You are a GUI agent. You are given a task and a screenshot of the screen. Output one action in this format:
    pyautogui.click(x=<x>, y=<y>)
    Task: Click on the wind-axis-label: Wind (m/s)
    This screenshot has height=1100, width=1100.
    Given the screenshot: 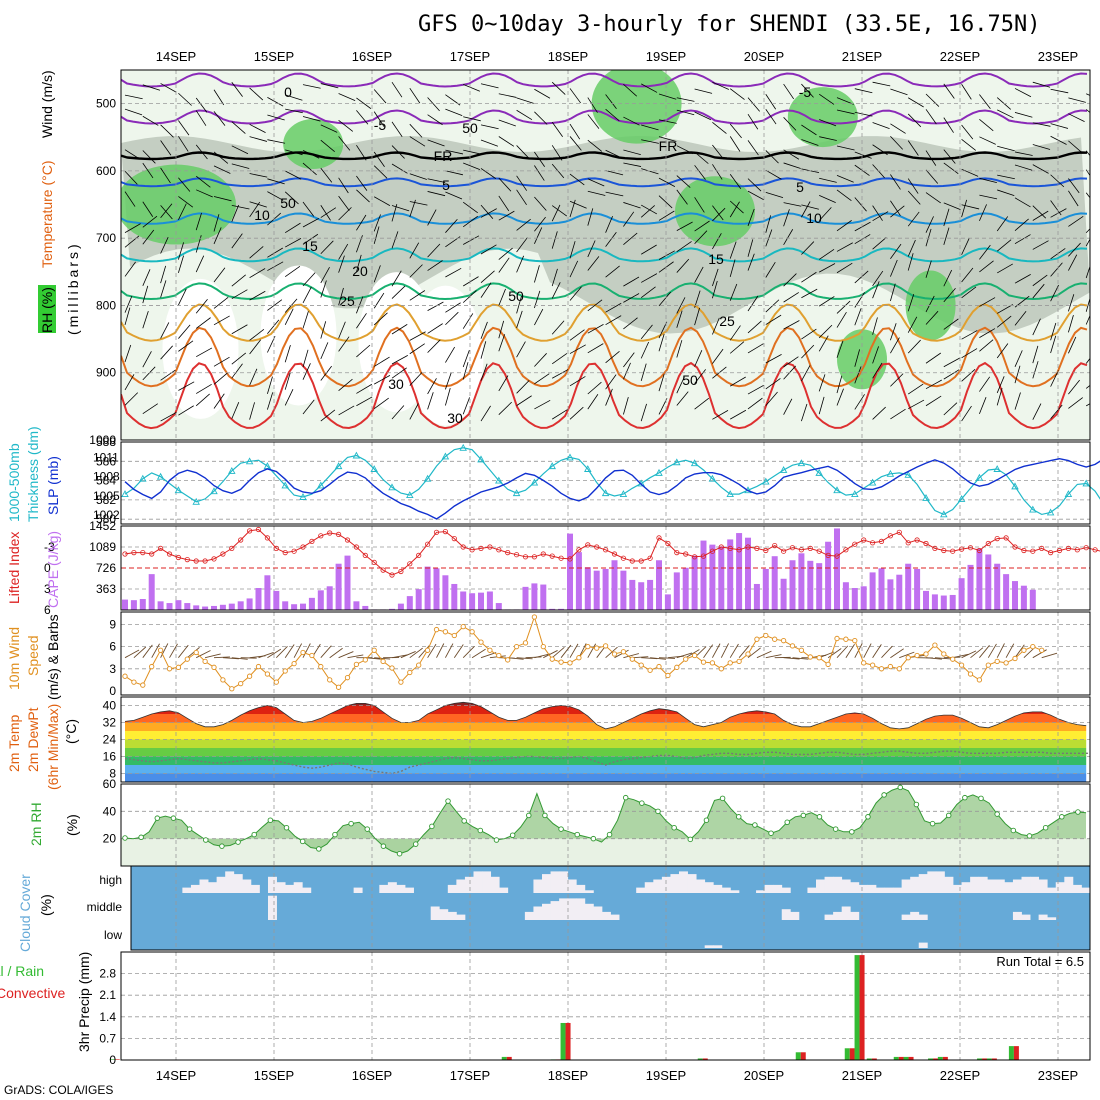 What is the action you would take?
    pyautogui.click(x=47, y=104)
    